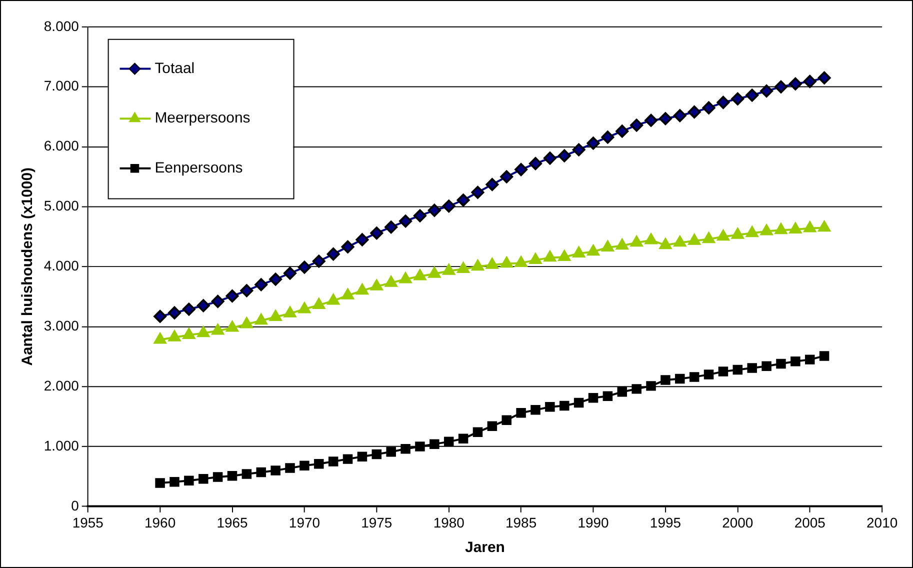  What do you see at coordinates (594, 522) in the screenshot?
I see `x-tick-label: 1990` at bounding box center [594, 522].